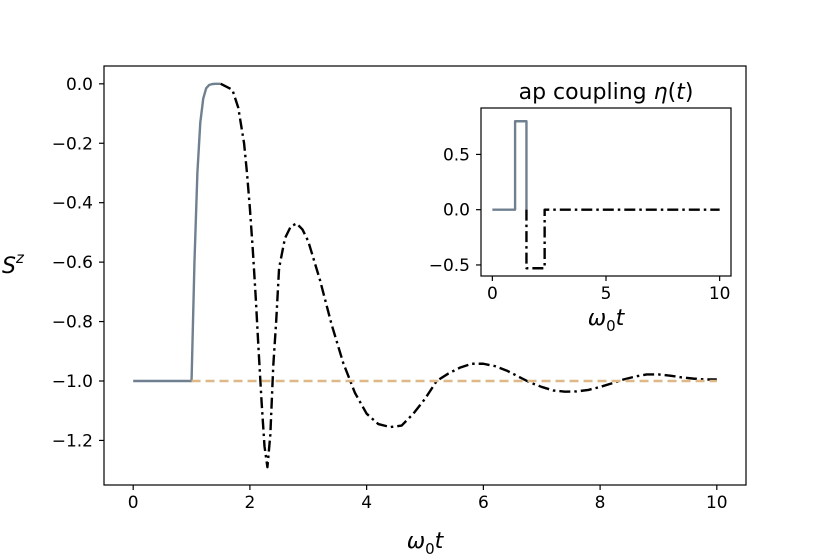  Describe the element at coordinates (483, 503) in the screenshot. I see `main-x-tick-label: 6` at that location.